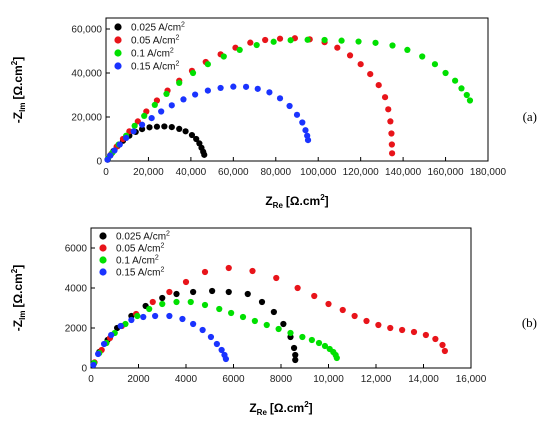 This screenshot has width=550, height=425. I want to click on x-tick-label: 60,000, so click(233, 172).